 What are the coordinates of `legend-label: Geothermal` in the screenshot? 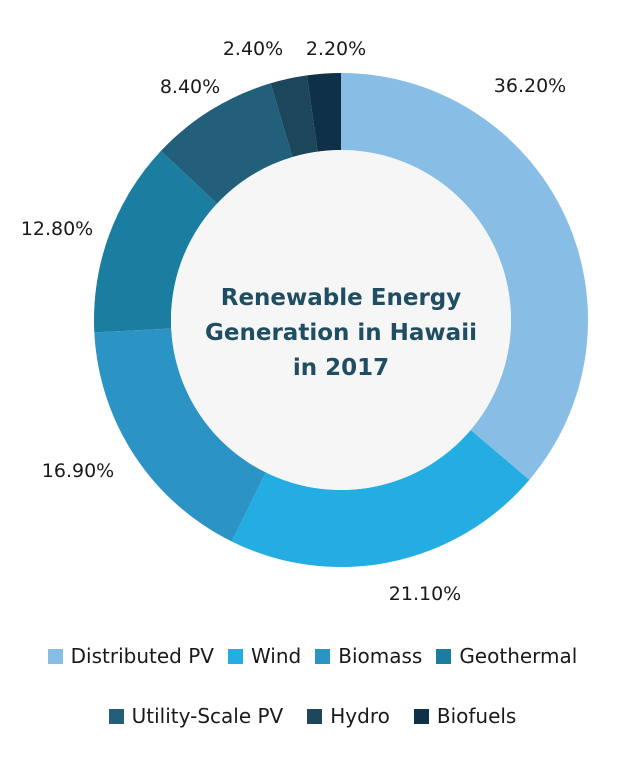 It's located at (518, 656).